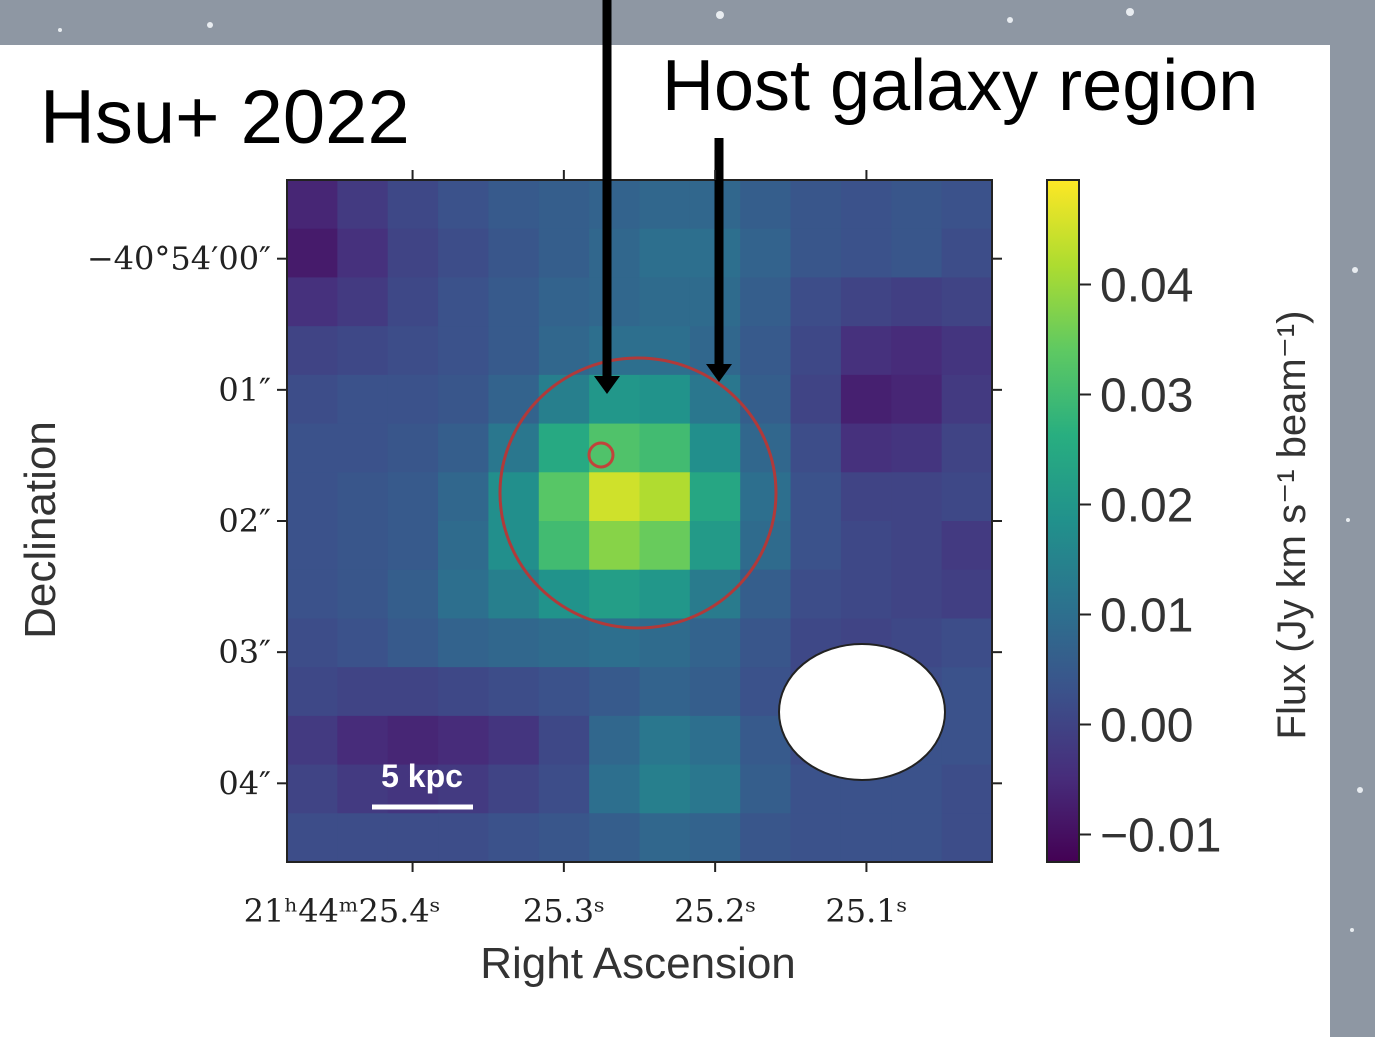 This screenshot has width=1375, height=1037. I want to click on arrow-head, so click(719, 373).